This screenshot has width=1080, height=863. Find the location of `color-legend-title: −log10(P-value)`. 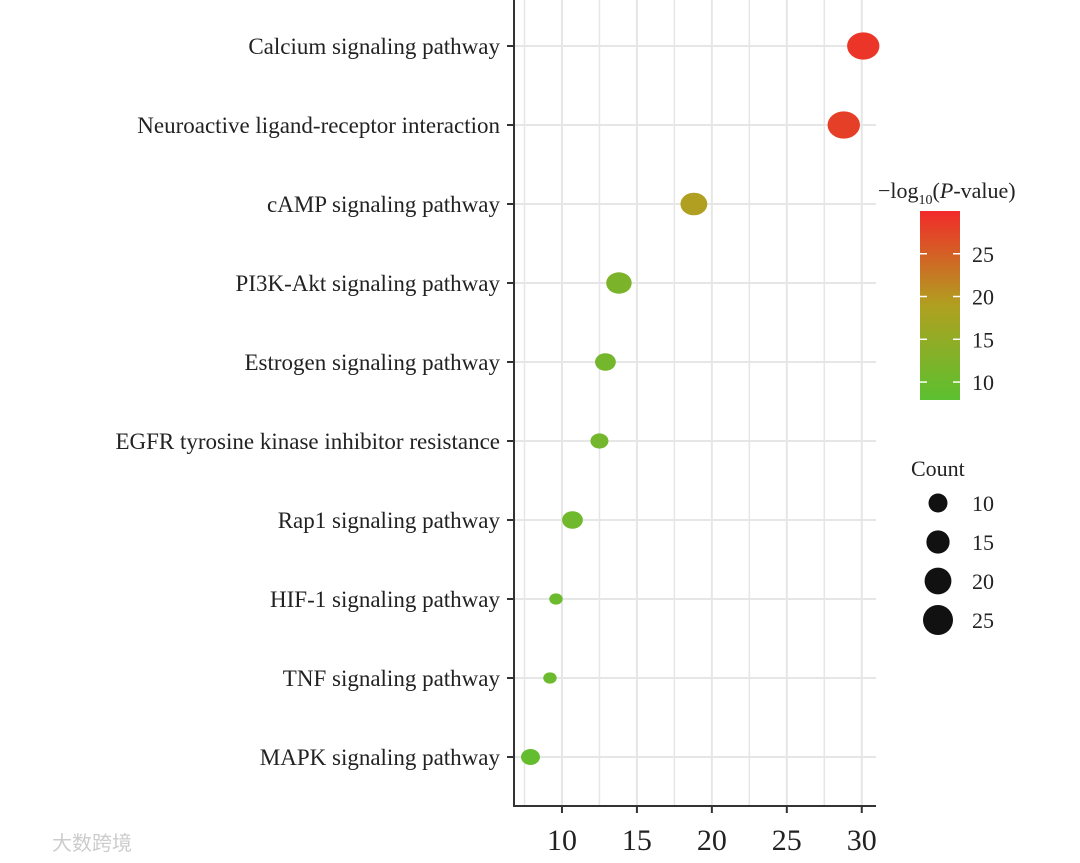

color-legend-title: −log10(P-value) is located at coordinates (947, 193).